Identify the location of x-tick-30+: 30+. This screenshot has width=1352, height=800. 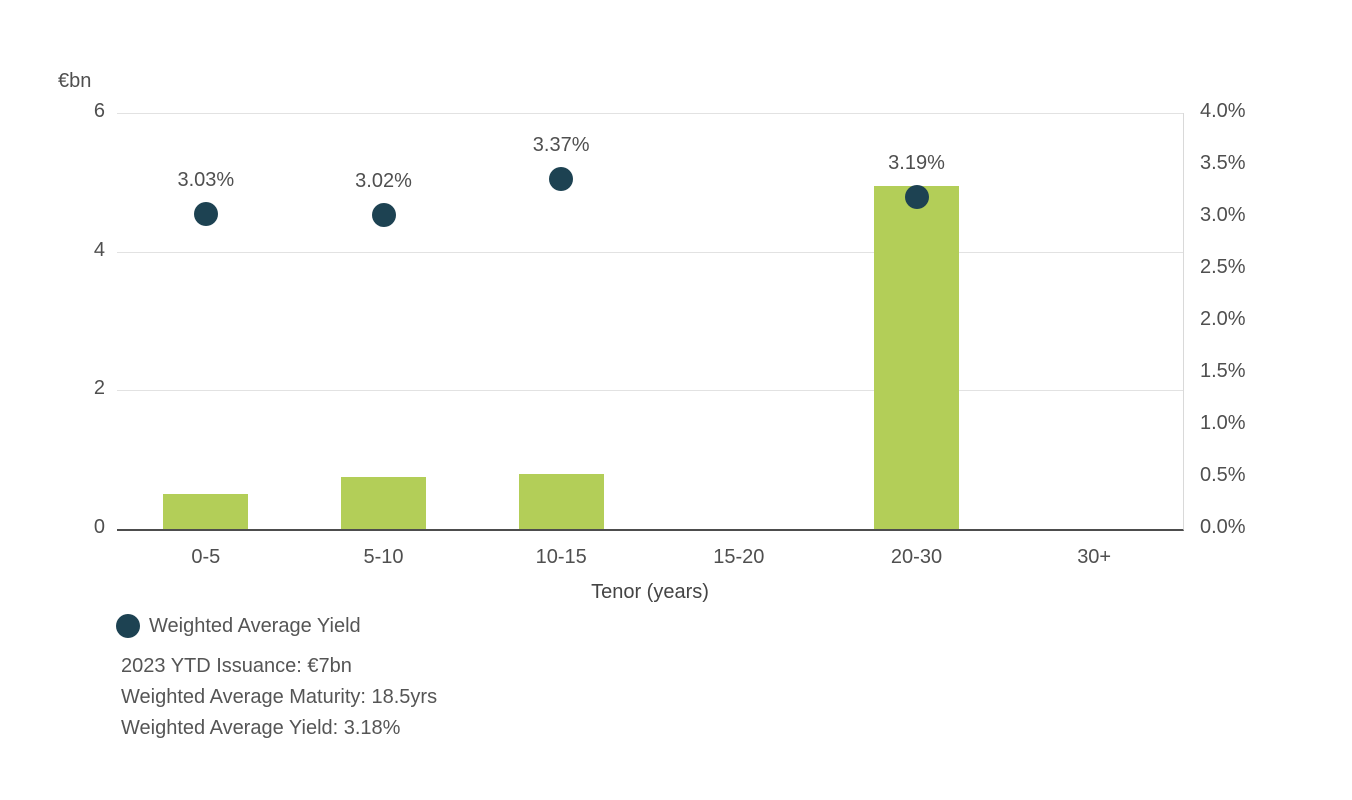
(1094, 557).